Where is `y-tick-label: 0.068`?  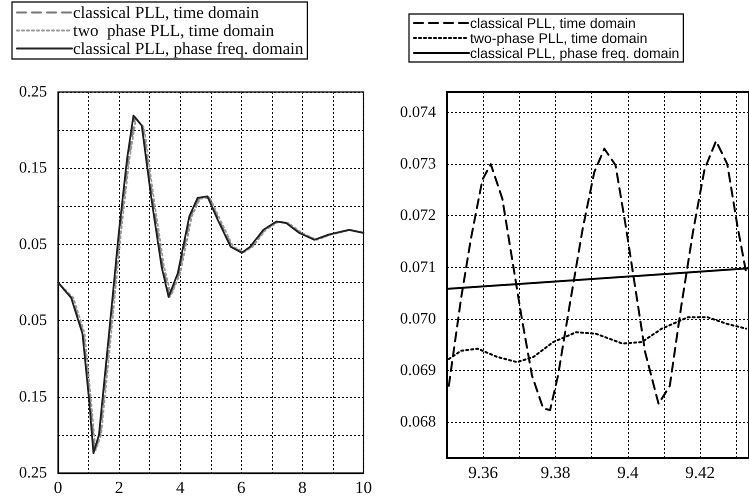
y-tick-label: 0.068 is located at coordinates (418, 421).